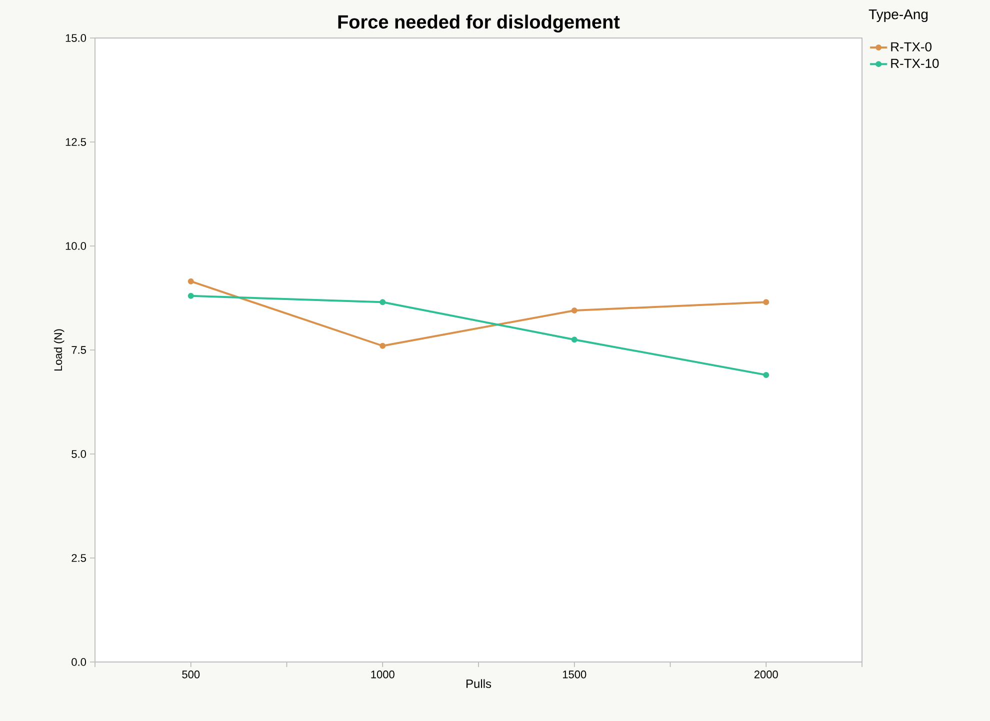 This screenshot has width=990, height=721. I want to click on legend-label: R-TX-10, so click(915, 63).